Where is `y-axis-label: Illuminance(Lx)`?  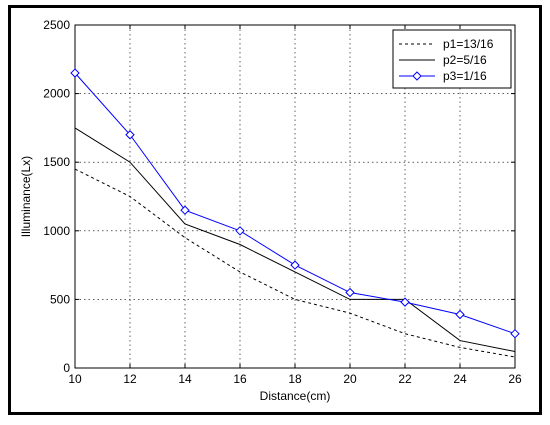
y-axis-label: Illuminance(Lx) is located at coordinates (26, 196).